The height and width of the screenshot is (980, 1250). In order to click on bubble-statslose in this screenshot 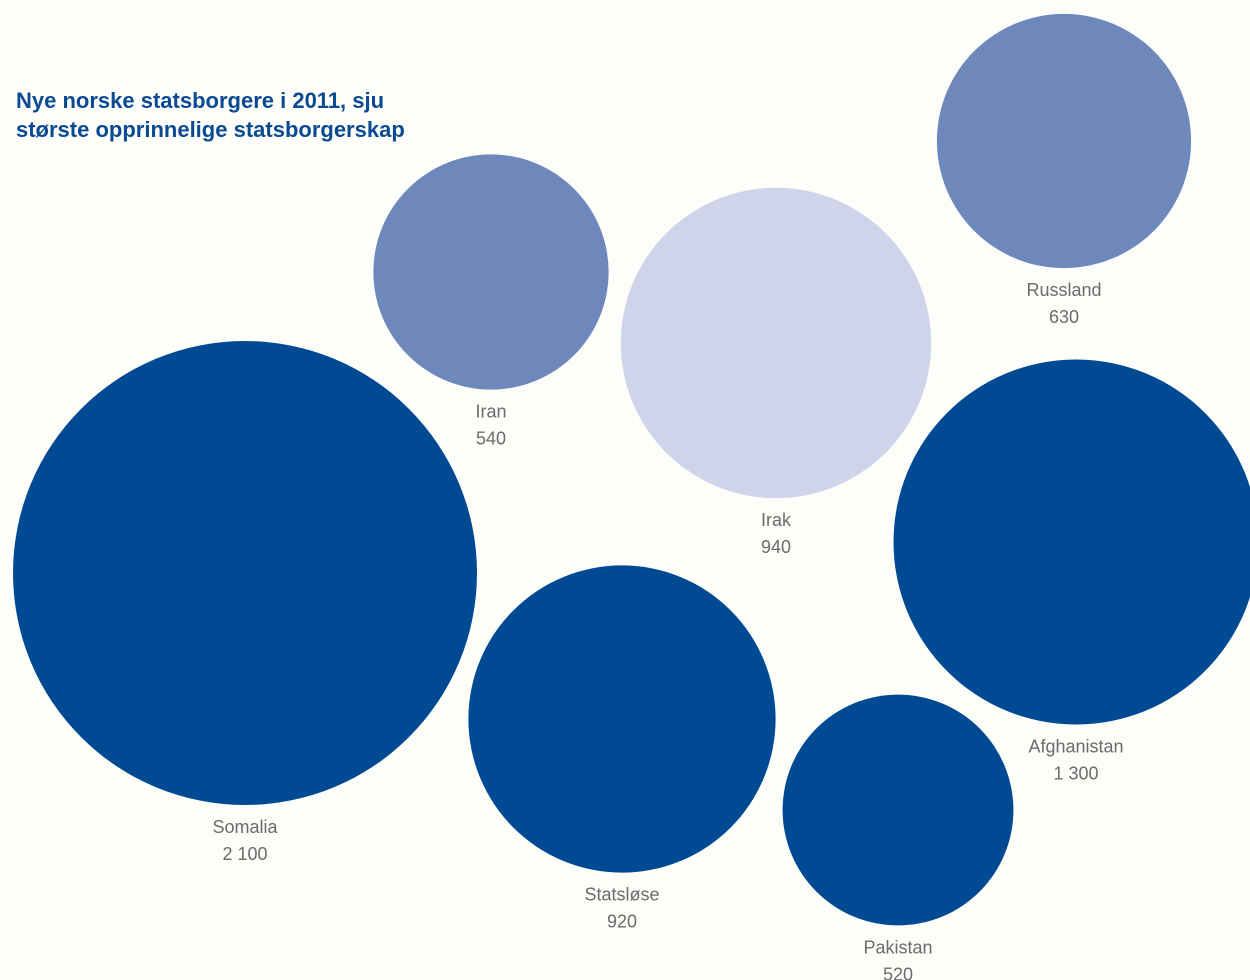, I will do `click(622, 719)`.